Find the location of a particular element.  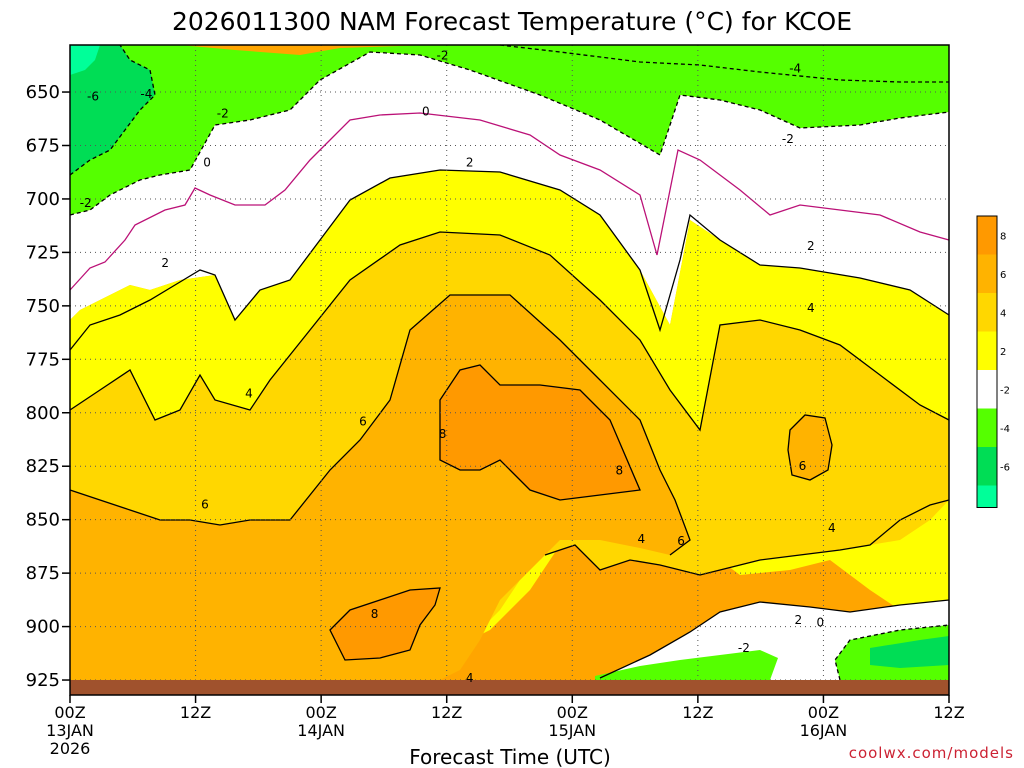

contour-label-5: -2 is located at coordinates (788, 139).